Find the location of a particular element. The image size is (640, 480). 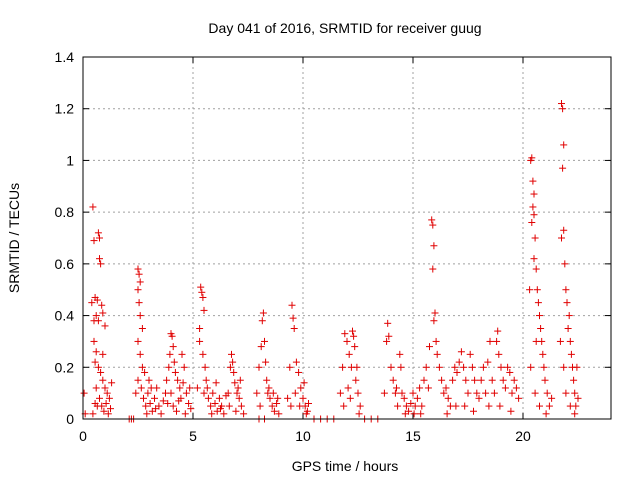

y-tick-label: 0.2 is located at coordinates (65, 367).